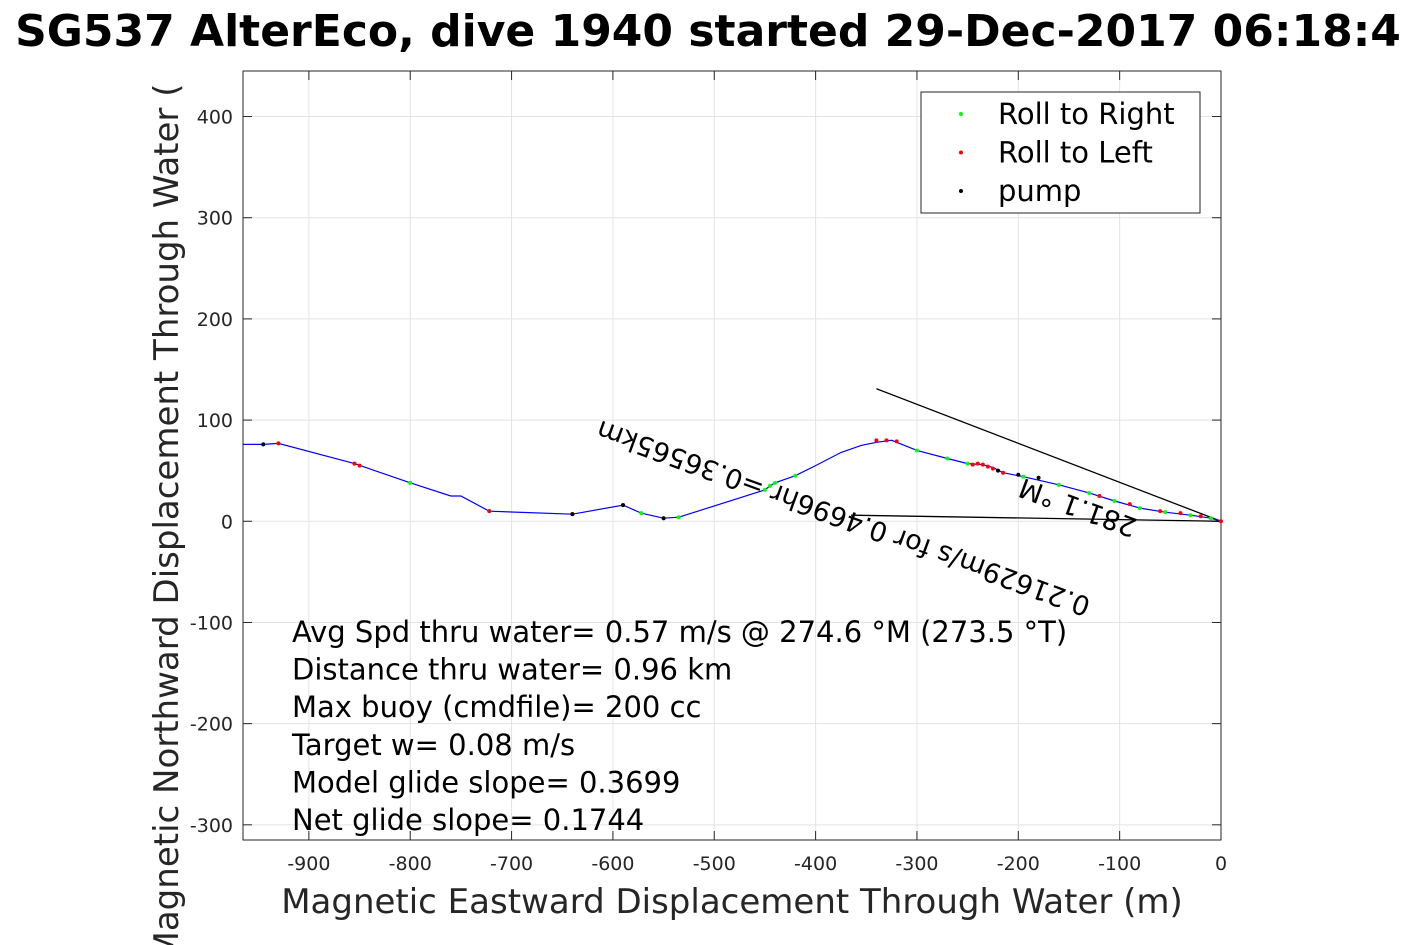  I want to click on annotation-line: Target w= 0.08 m/s, so click(433, 745).